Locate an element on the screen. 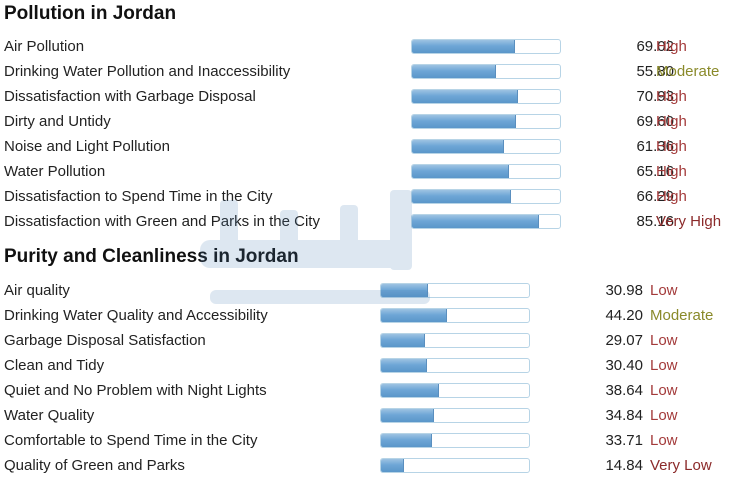 The height and width of the screenshot is (485, 736). list-item: Dirty and Untidy 69.60 High is located at coordinates (368, 121).